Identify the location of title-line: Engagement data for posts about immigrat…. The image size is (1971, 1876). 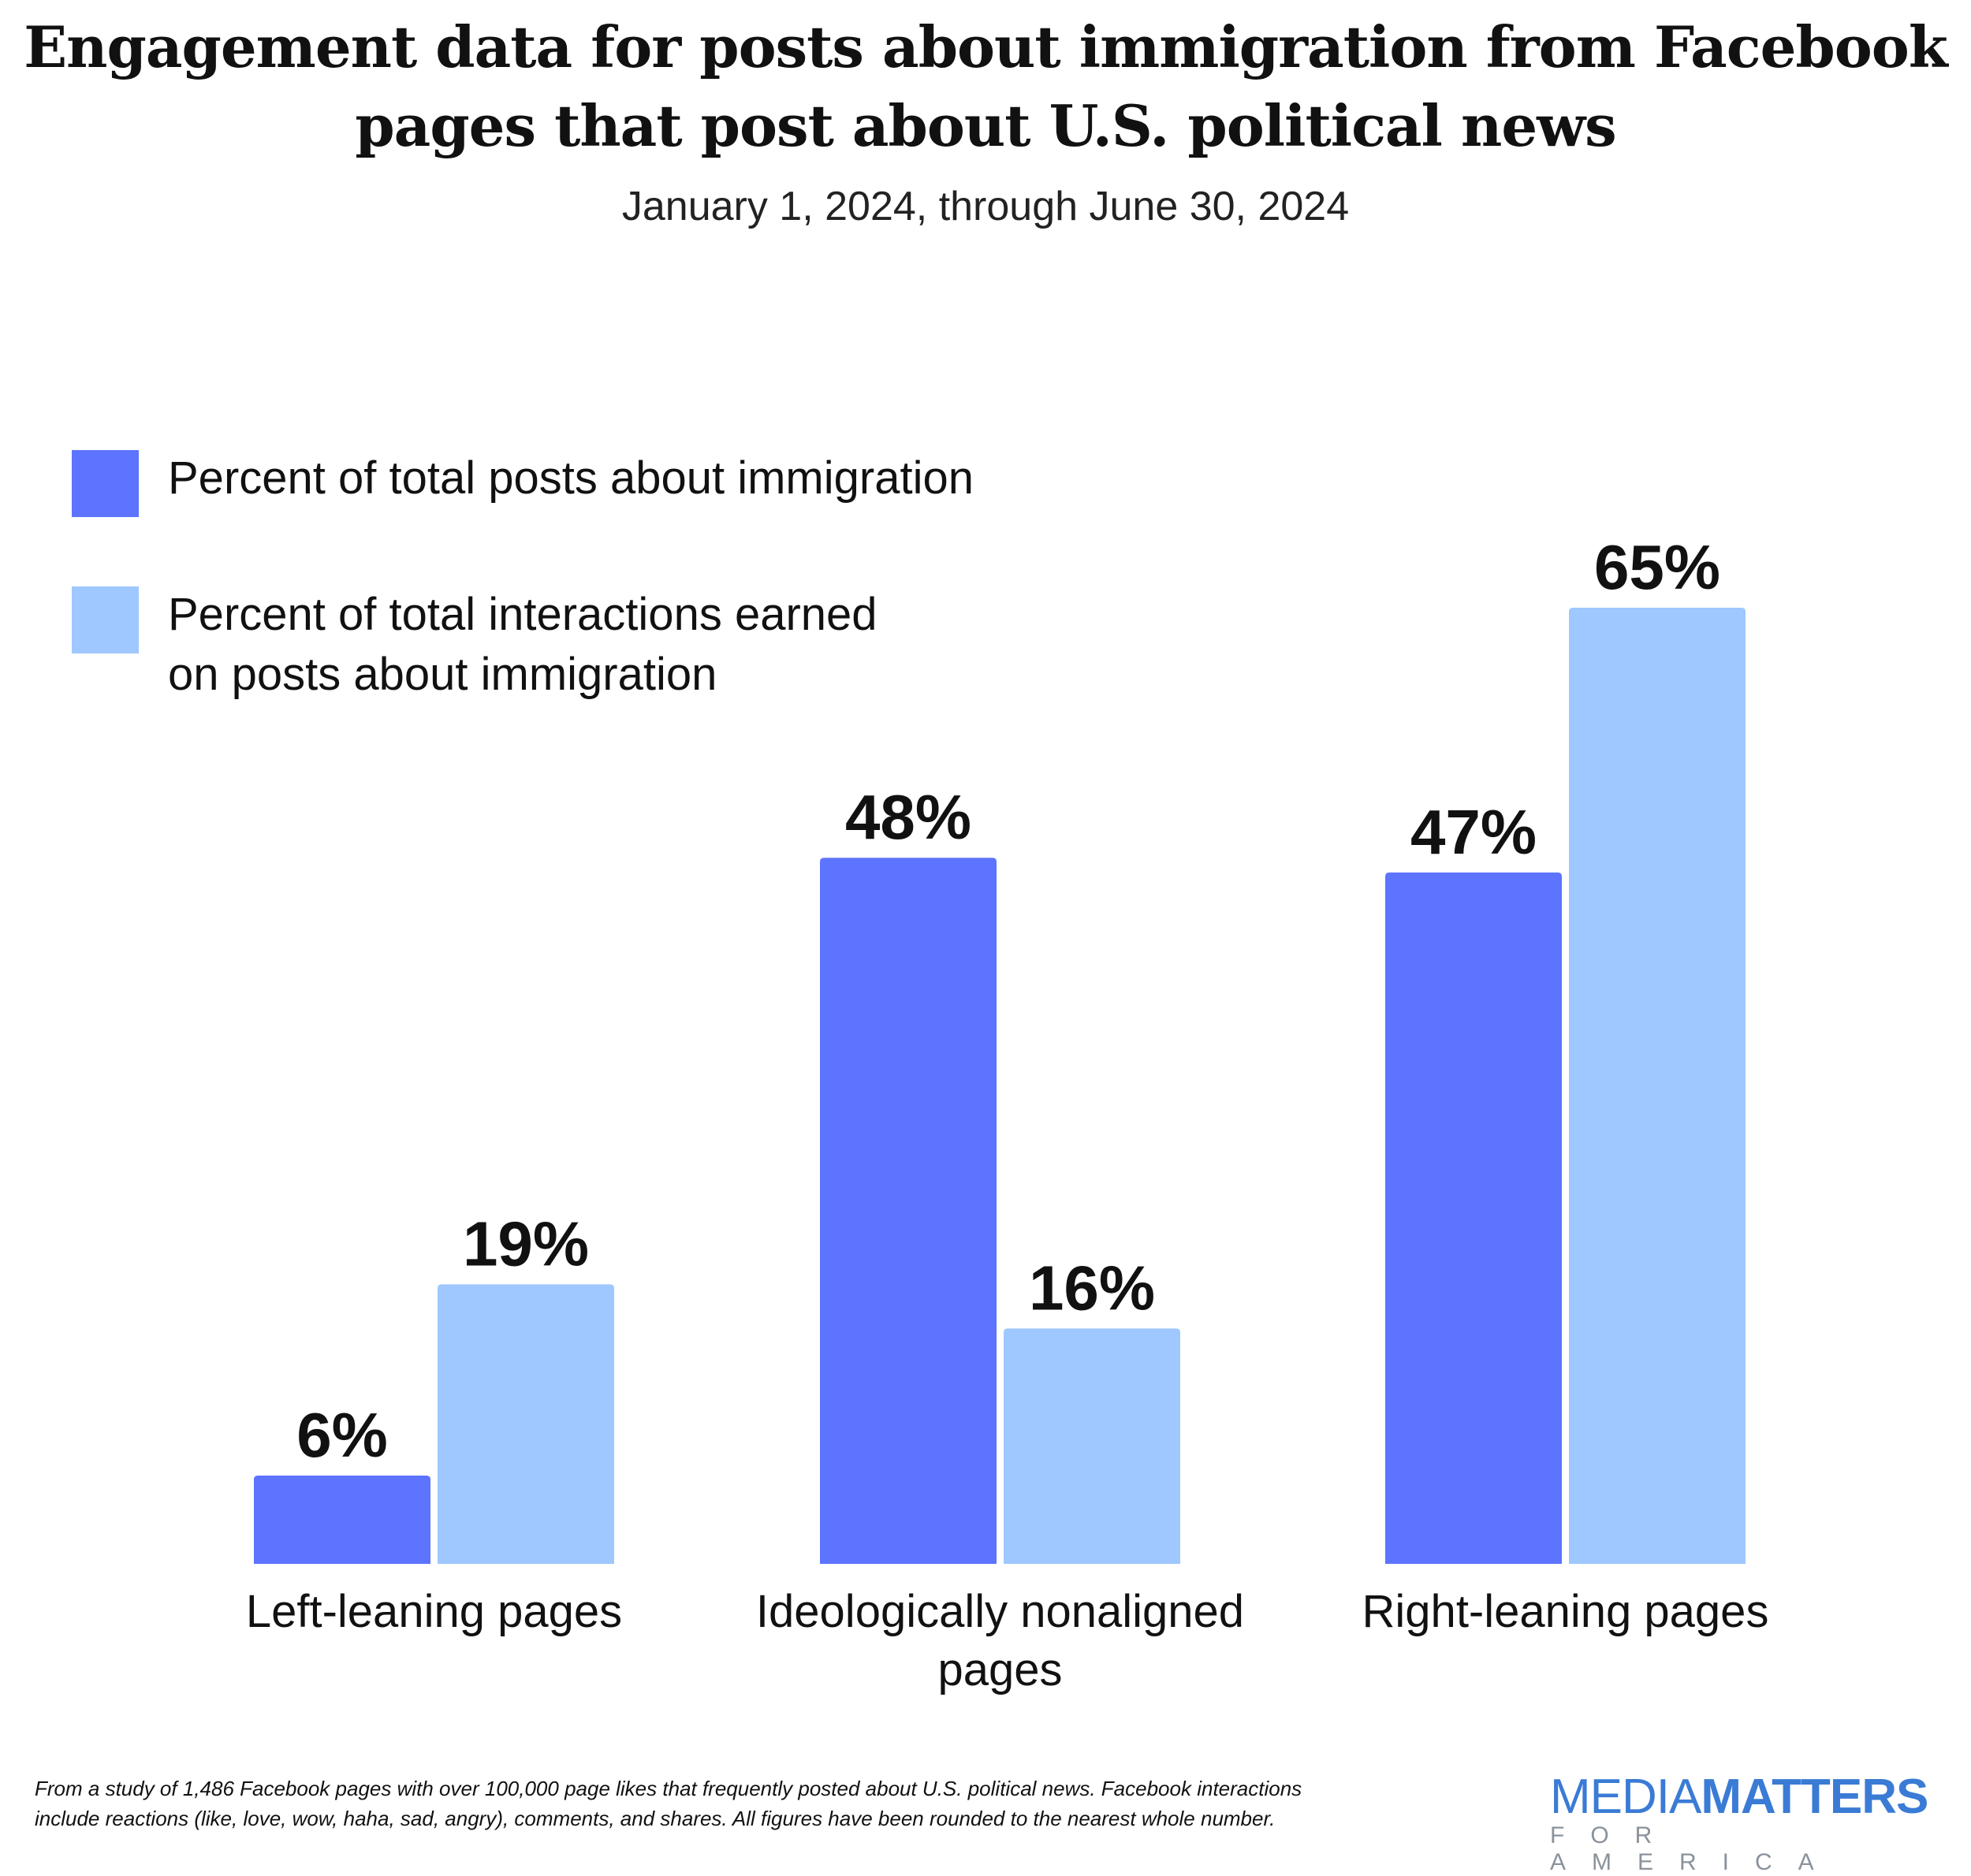
(985, 46).